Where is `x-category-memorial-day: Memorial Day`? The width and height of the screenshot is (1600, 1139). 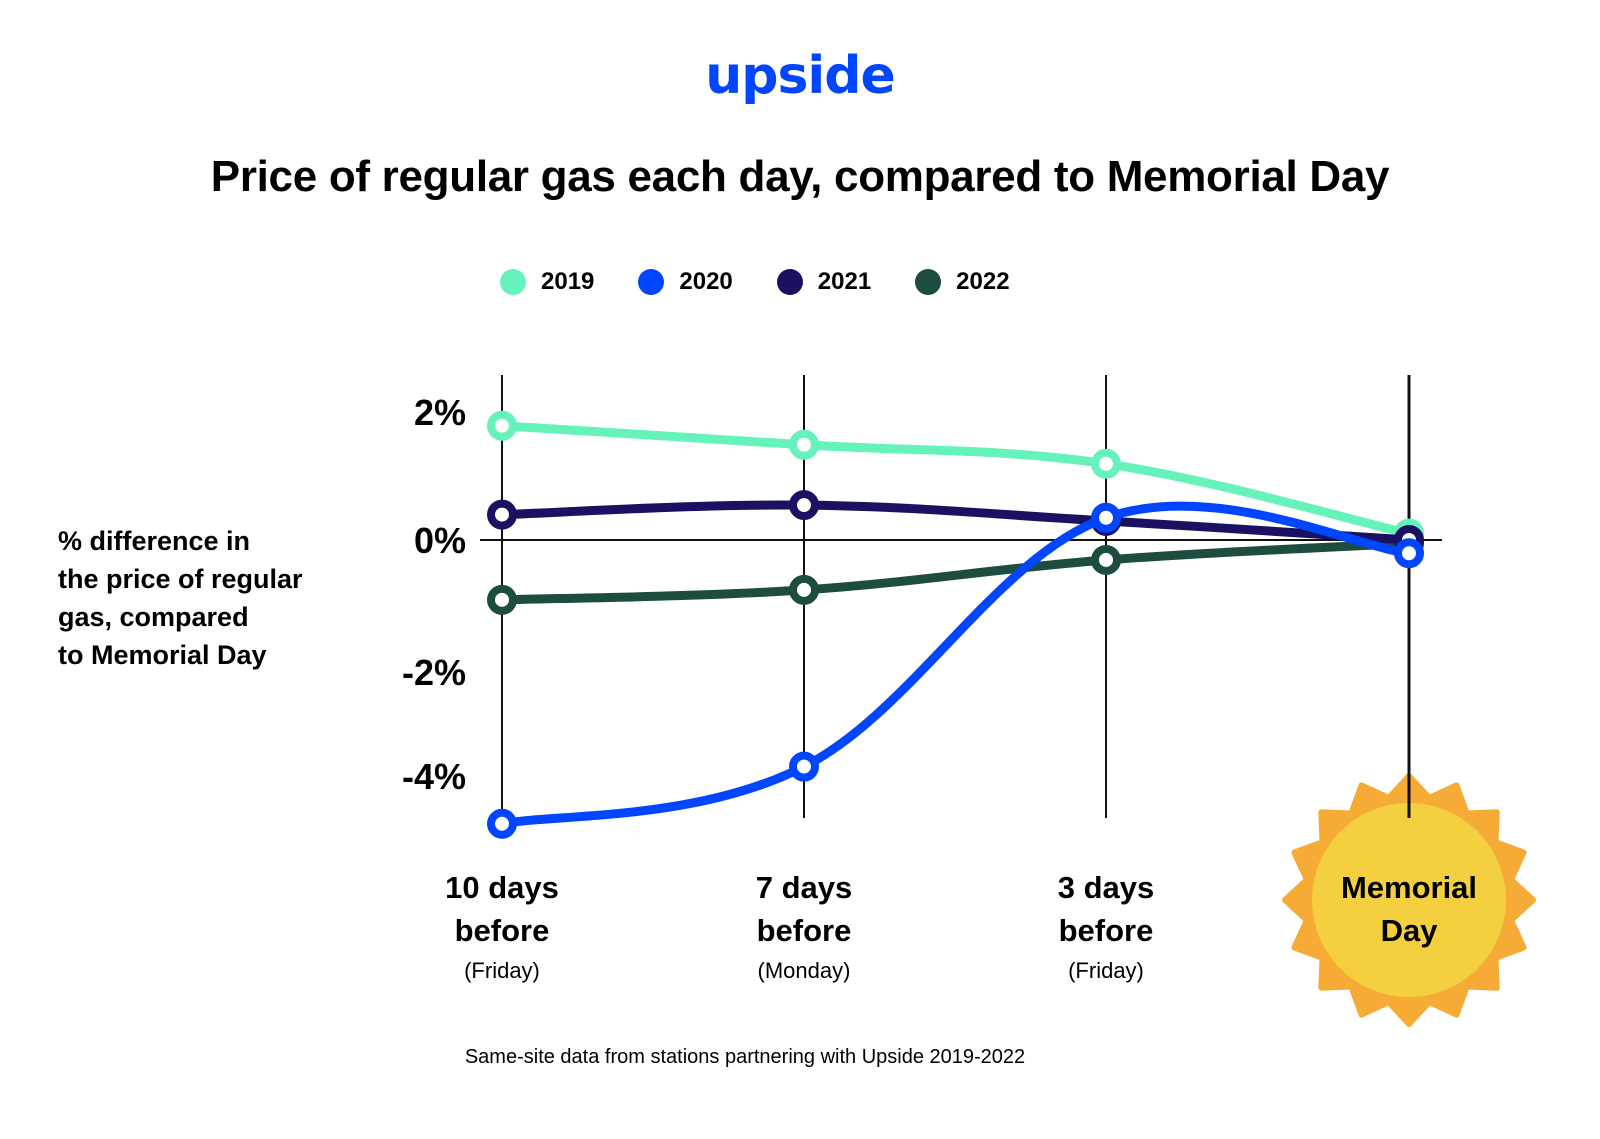 x-category-memorial-day: Memorial Day is located at coordinates (1409, 909).